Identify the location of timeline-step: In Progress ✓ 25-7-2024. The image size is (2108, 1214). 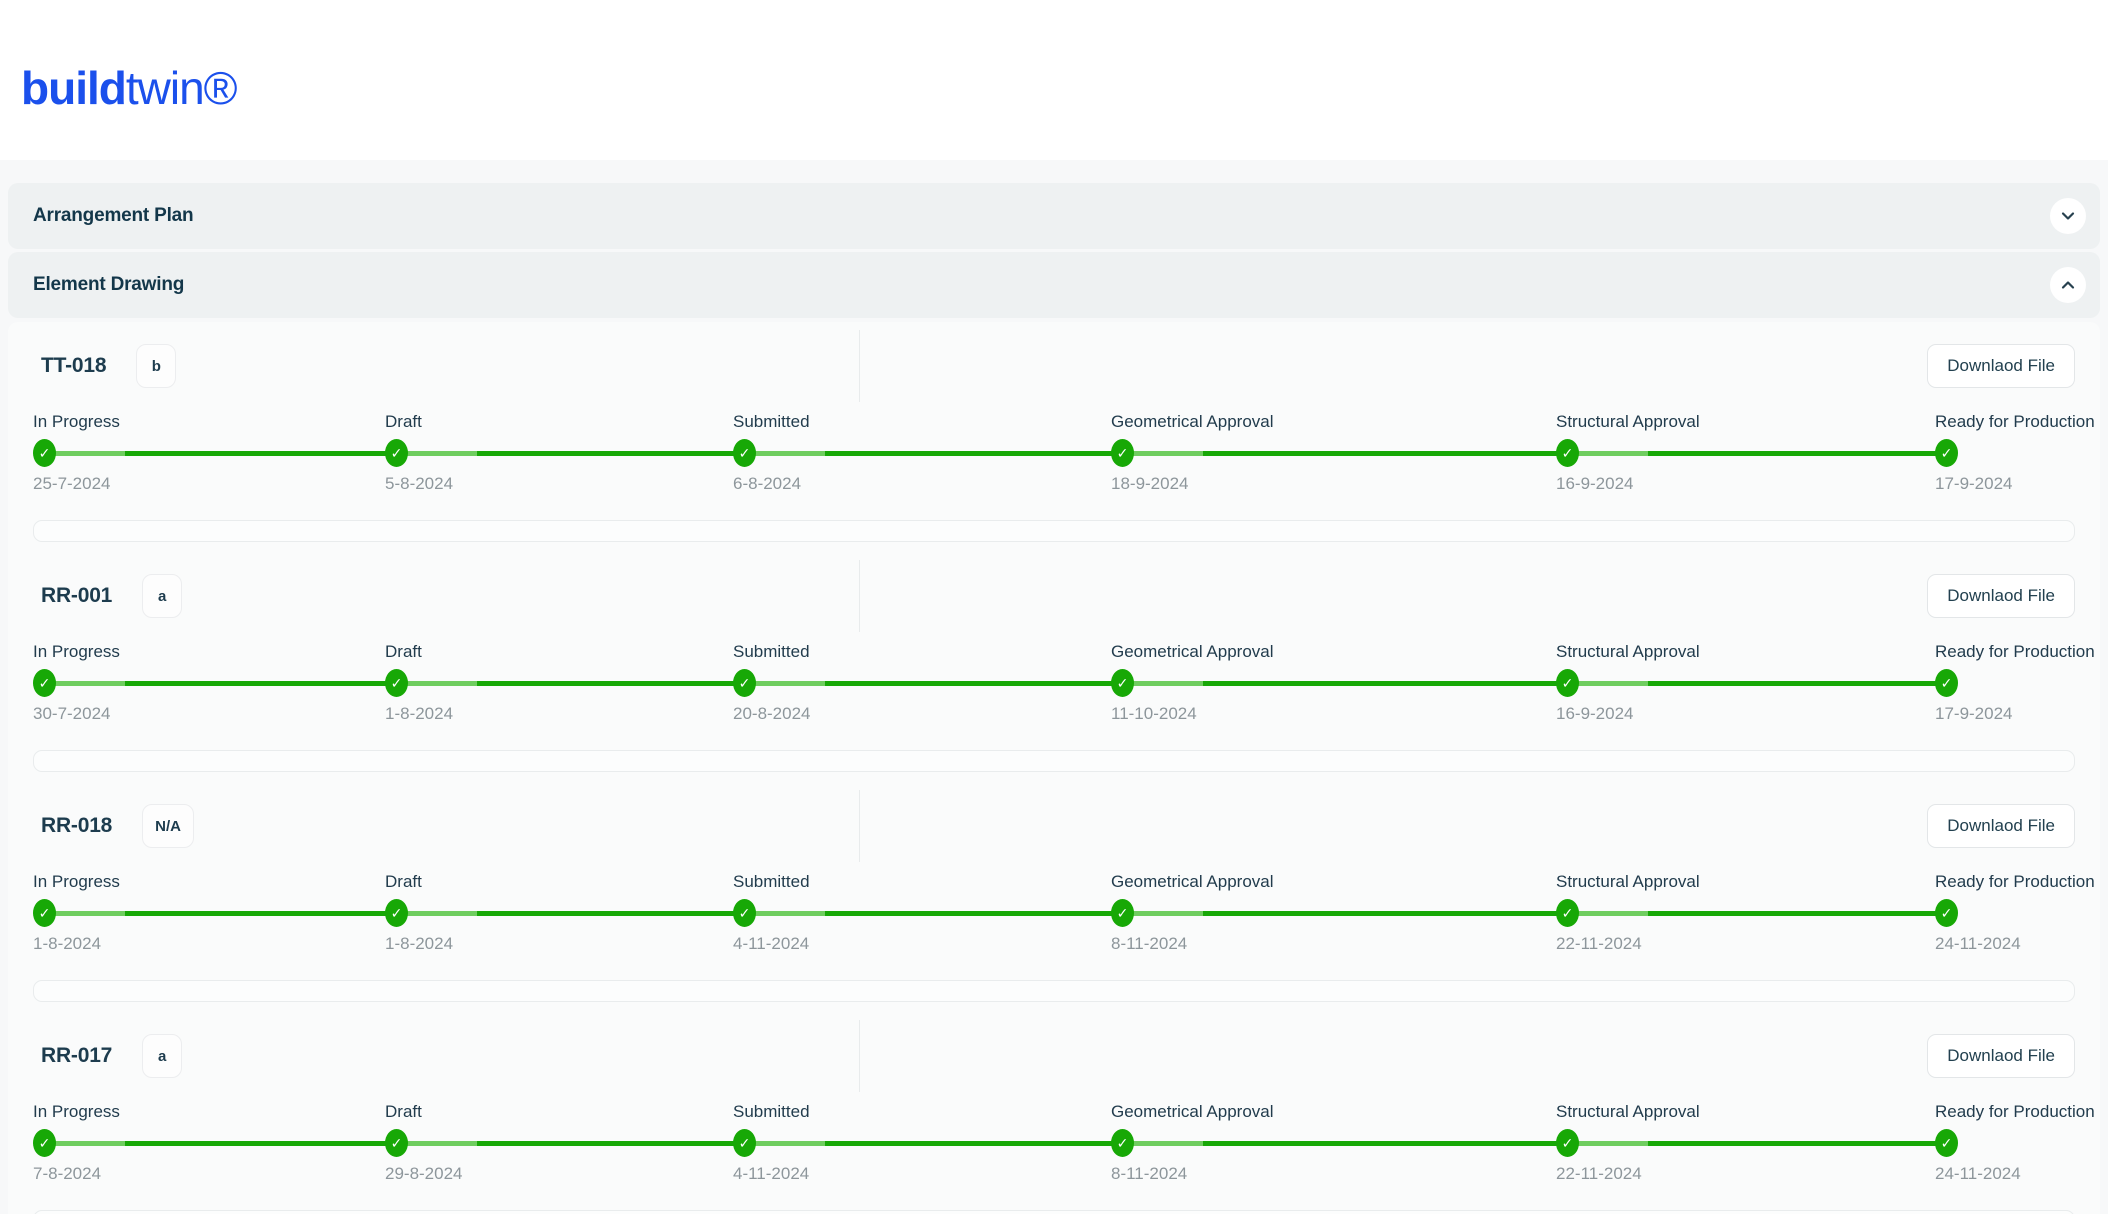
(215, 452).